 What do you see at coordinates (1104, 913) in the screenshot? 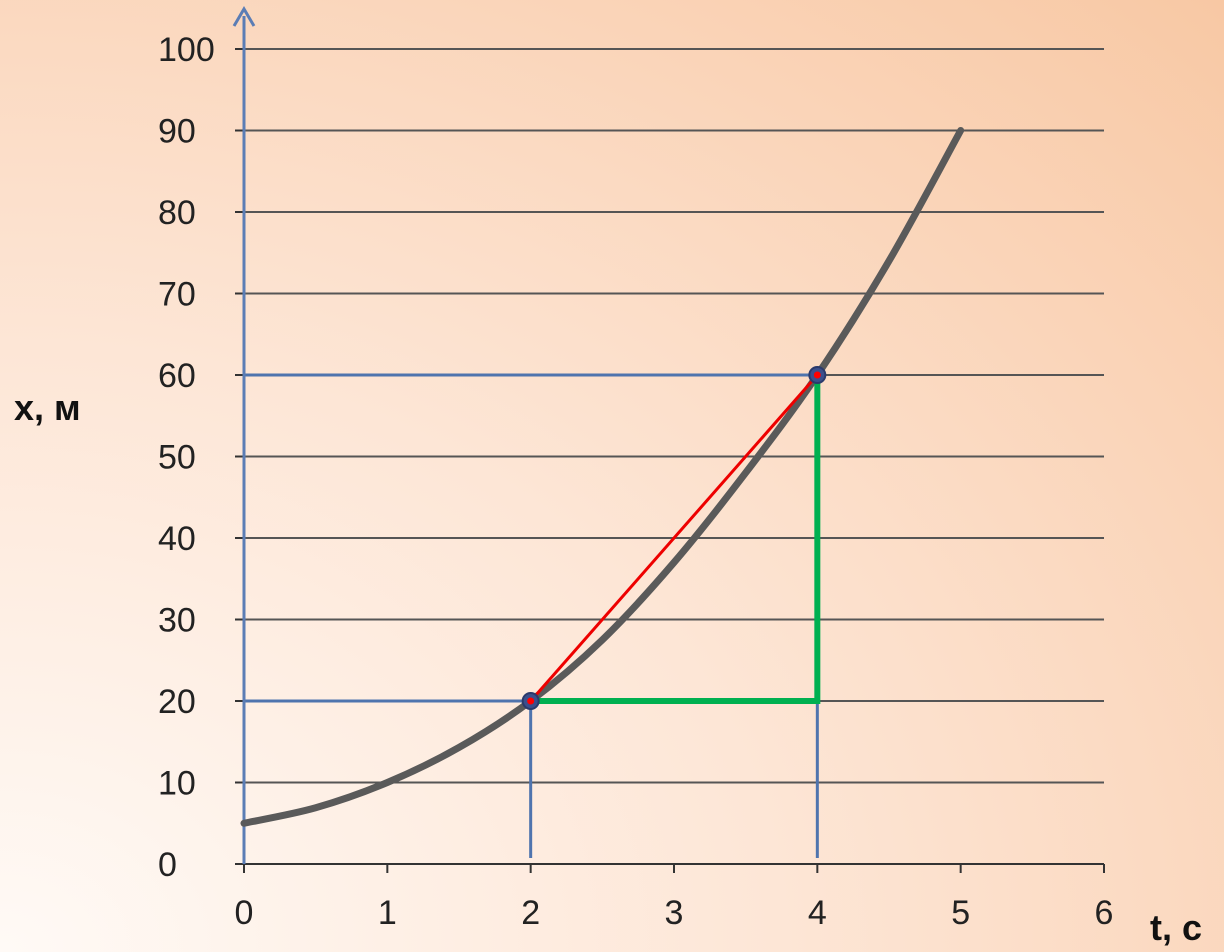
I see `x-tick-label: 6` at bounding box center [1104, 913].